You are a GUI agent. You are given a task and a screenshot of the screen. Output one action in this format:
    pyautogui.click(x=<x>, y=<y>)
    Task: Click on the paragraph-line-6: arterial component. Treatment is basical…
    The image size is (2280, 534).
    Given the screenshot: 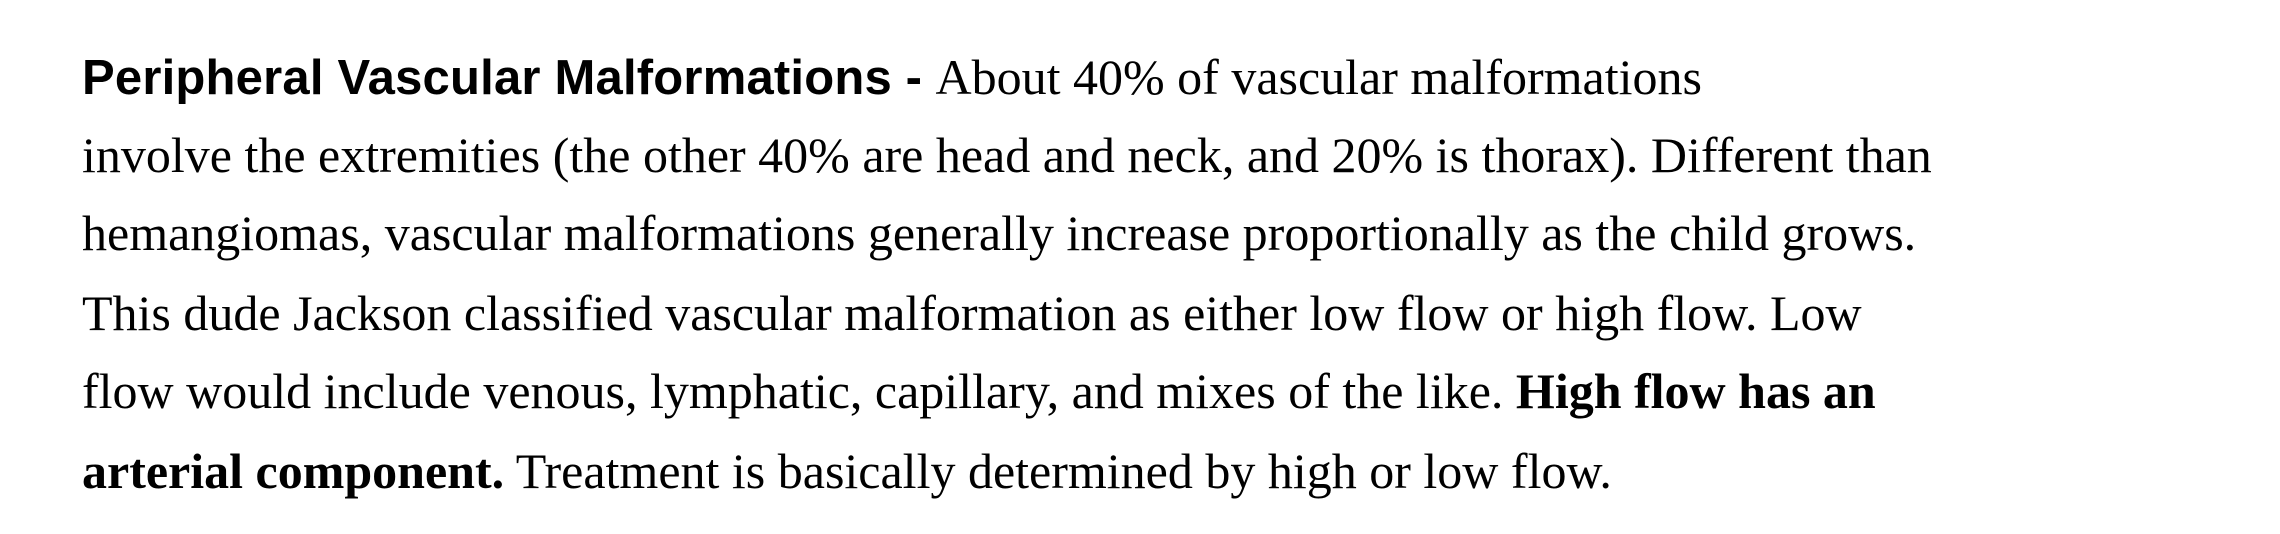 What is the action you would take?
    pyautogui.click(x=847, y=471)
    